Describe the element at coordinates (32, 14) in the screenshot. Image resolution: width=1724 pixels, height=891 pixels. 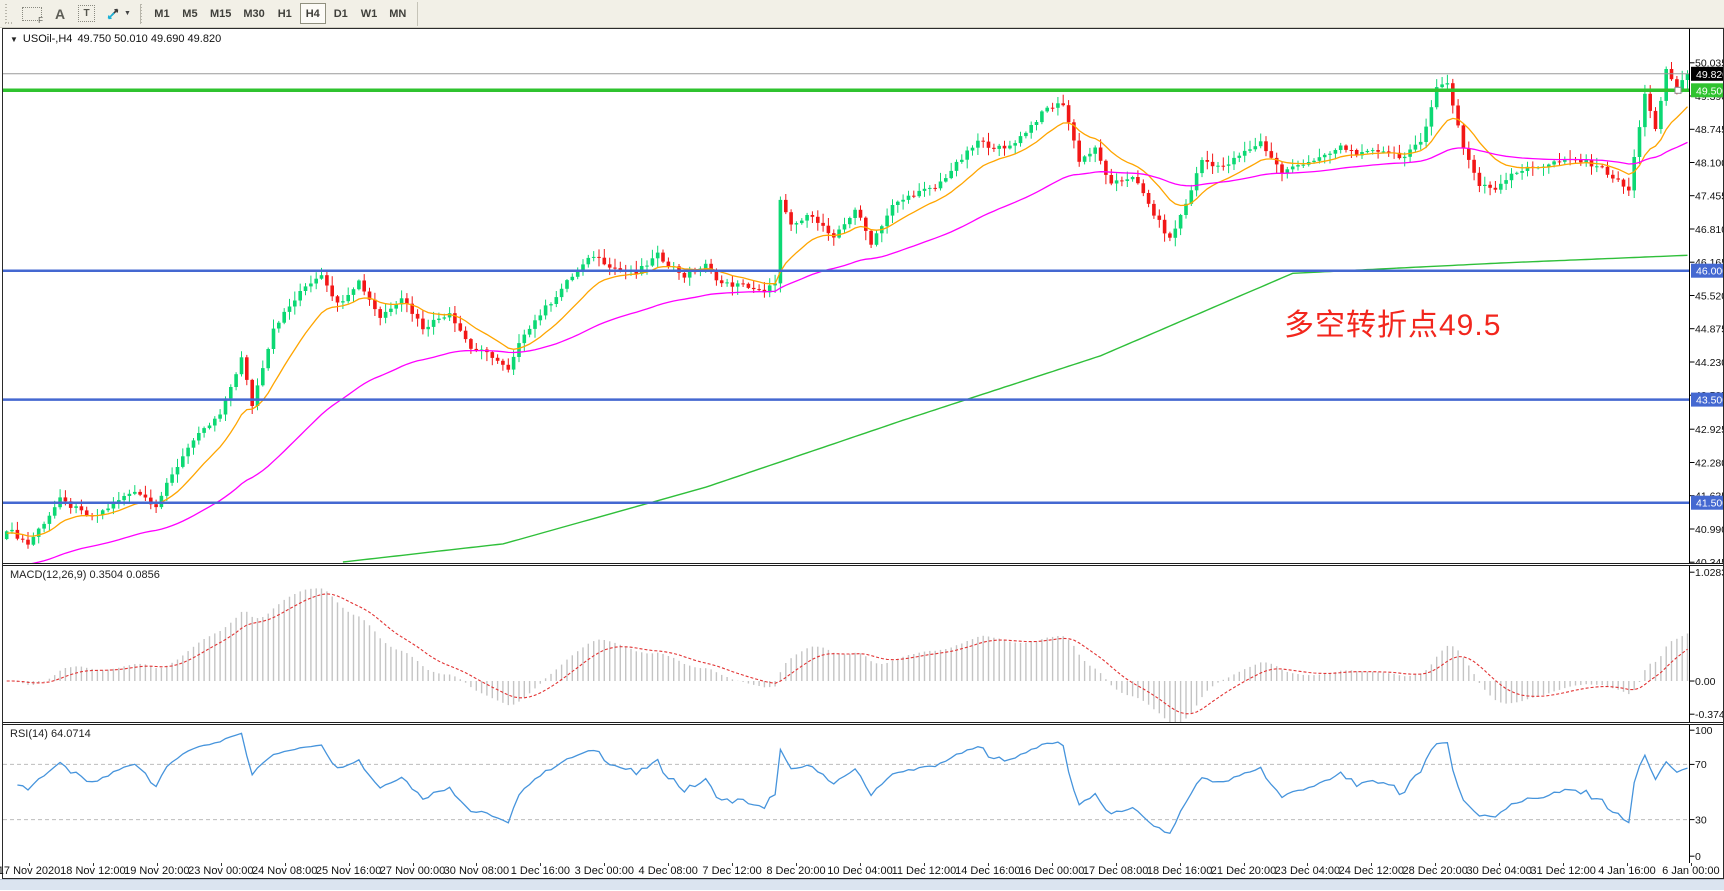
I see `fibonacci-tool-button: F` at that location.